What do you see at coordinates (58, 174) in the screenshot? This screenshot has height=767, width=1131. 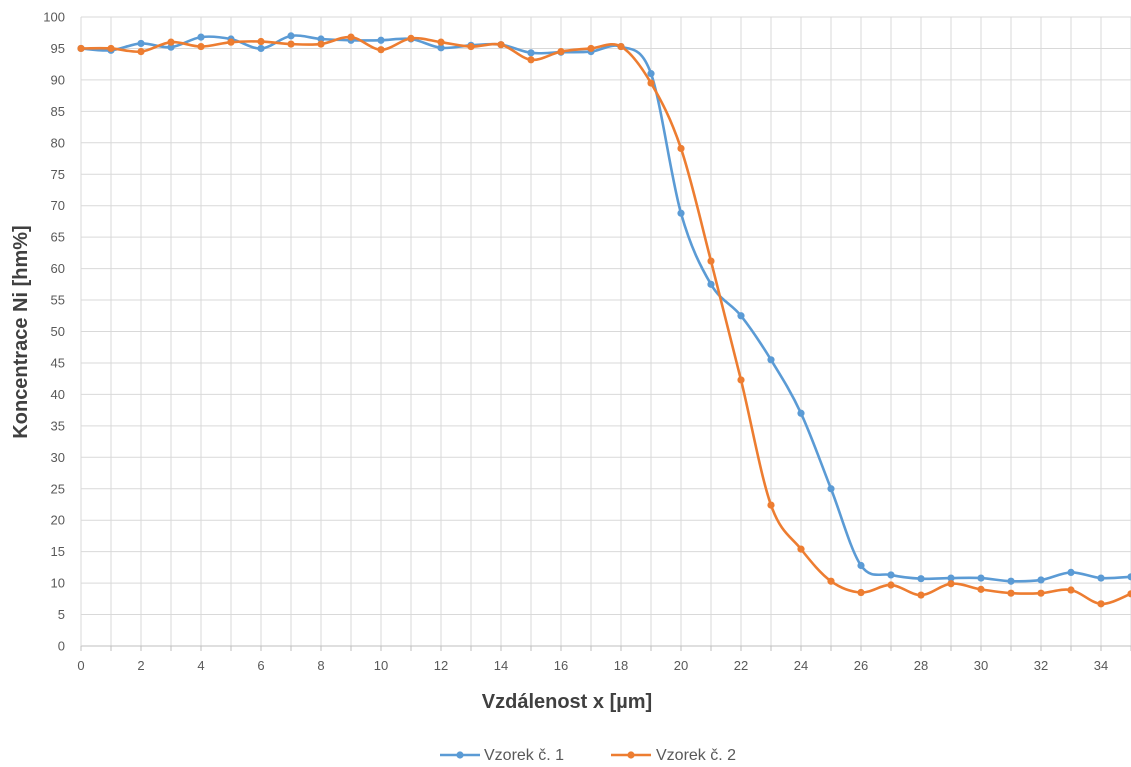 I see `y-tick-label: 75` at bounding box center [58, 174].